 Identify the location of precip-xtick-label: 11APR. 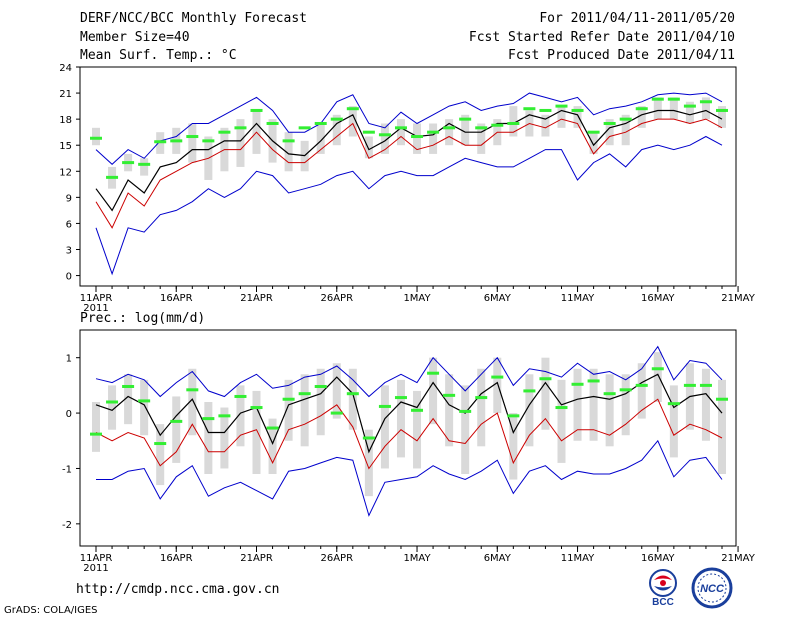
(96, 558).